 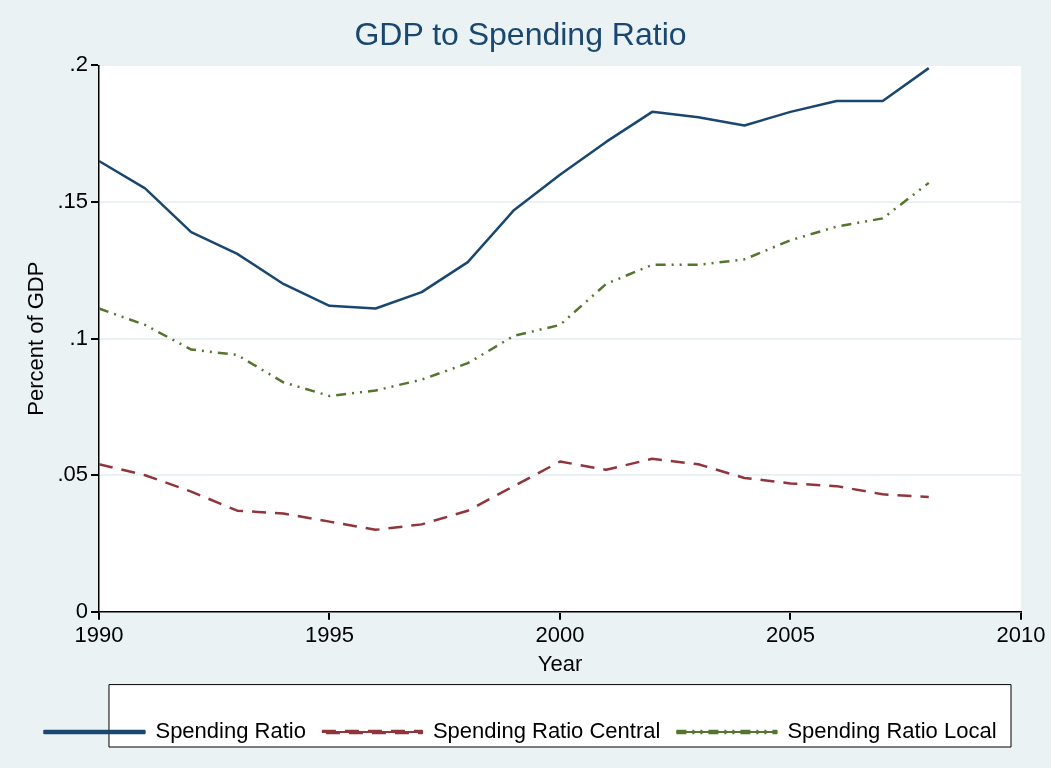 I want to click on y-tick-label: .2, so click(x=78, y=64).